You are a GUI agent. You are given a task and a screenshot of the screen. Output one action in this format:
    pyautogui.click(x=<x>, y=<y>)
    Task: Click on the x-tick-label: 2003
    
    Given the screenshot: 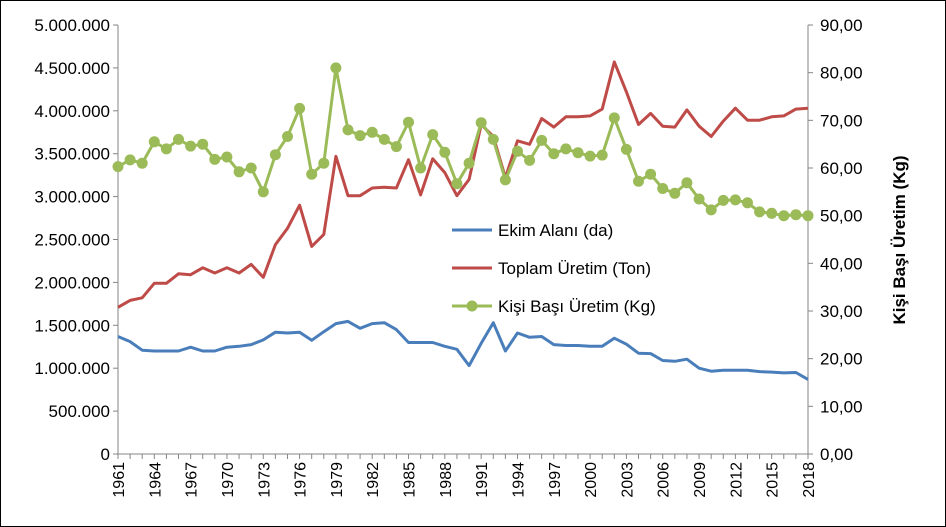 What is the action you would take?
    pyautogui.click(x=627, y=480)
    